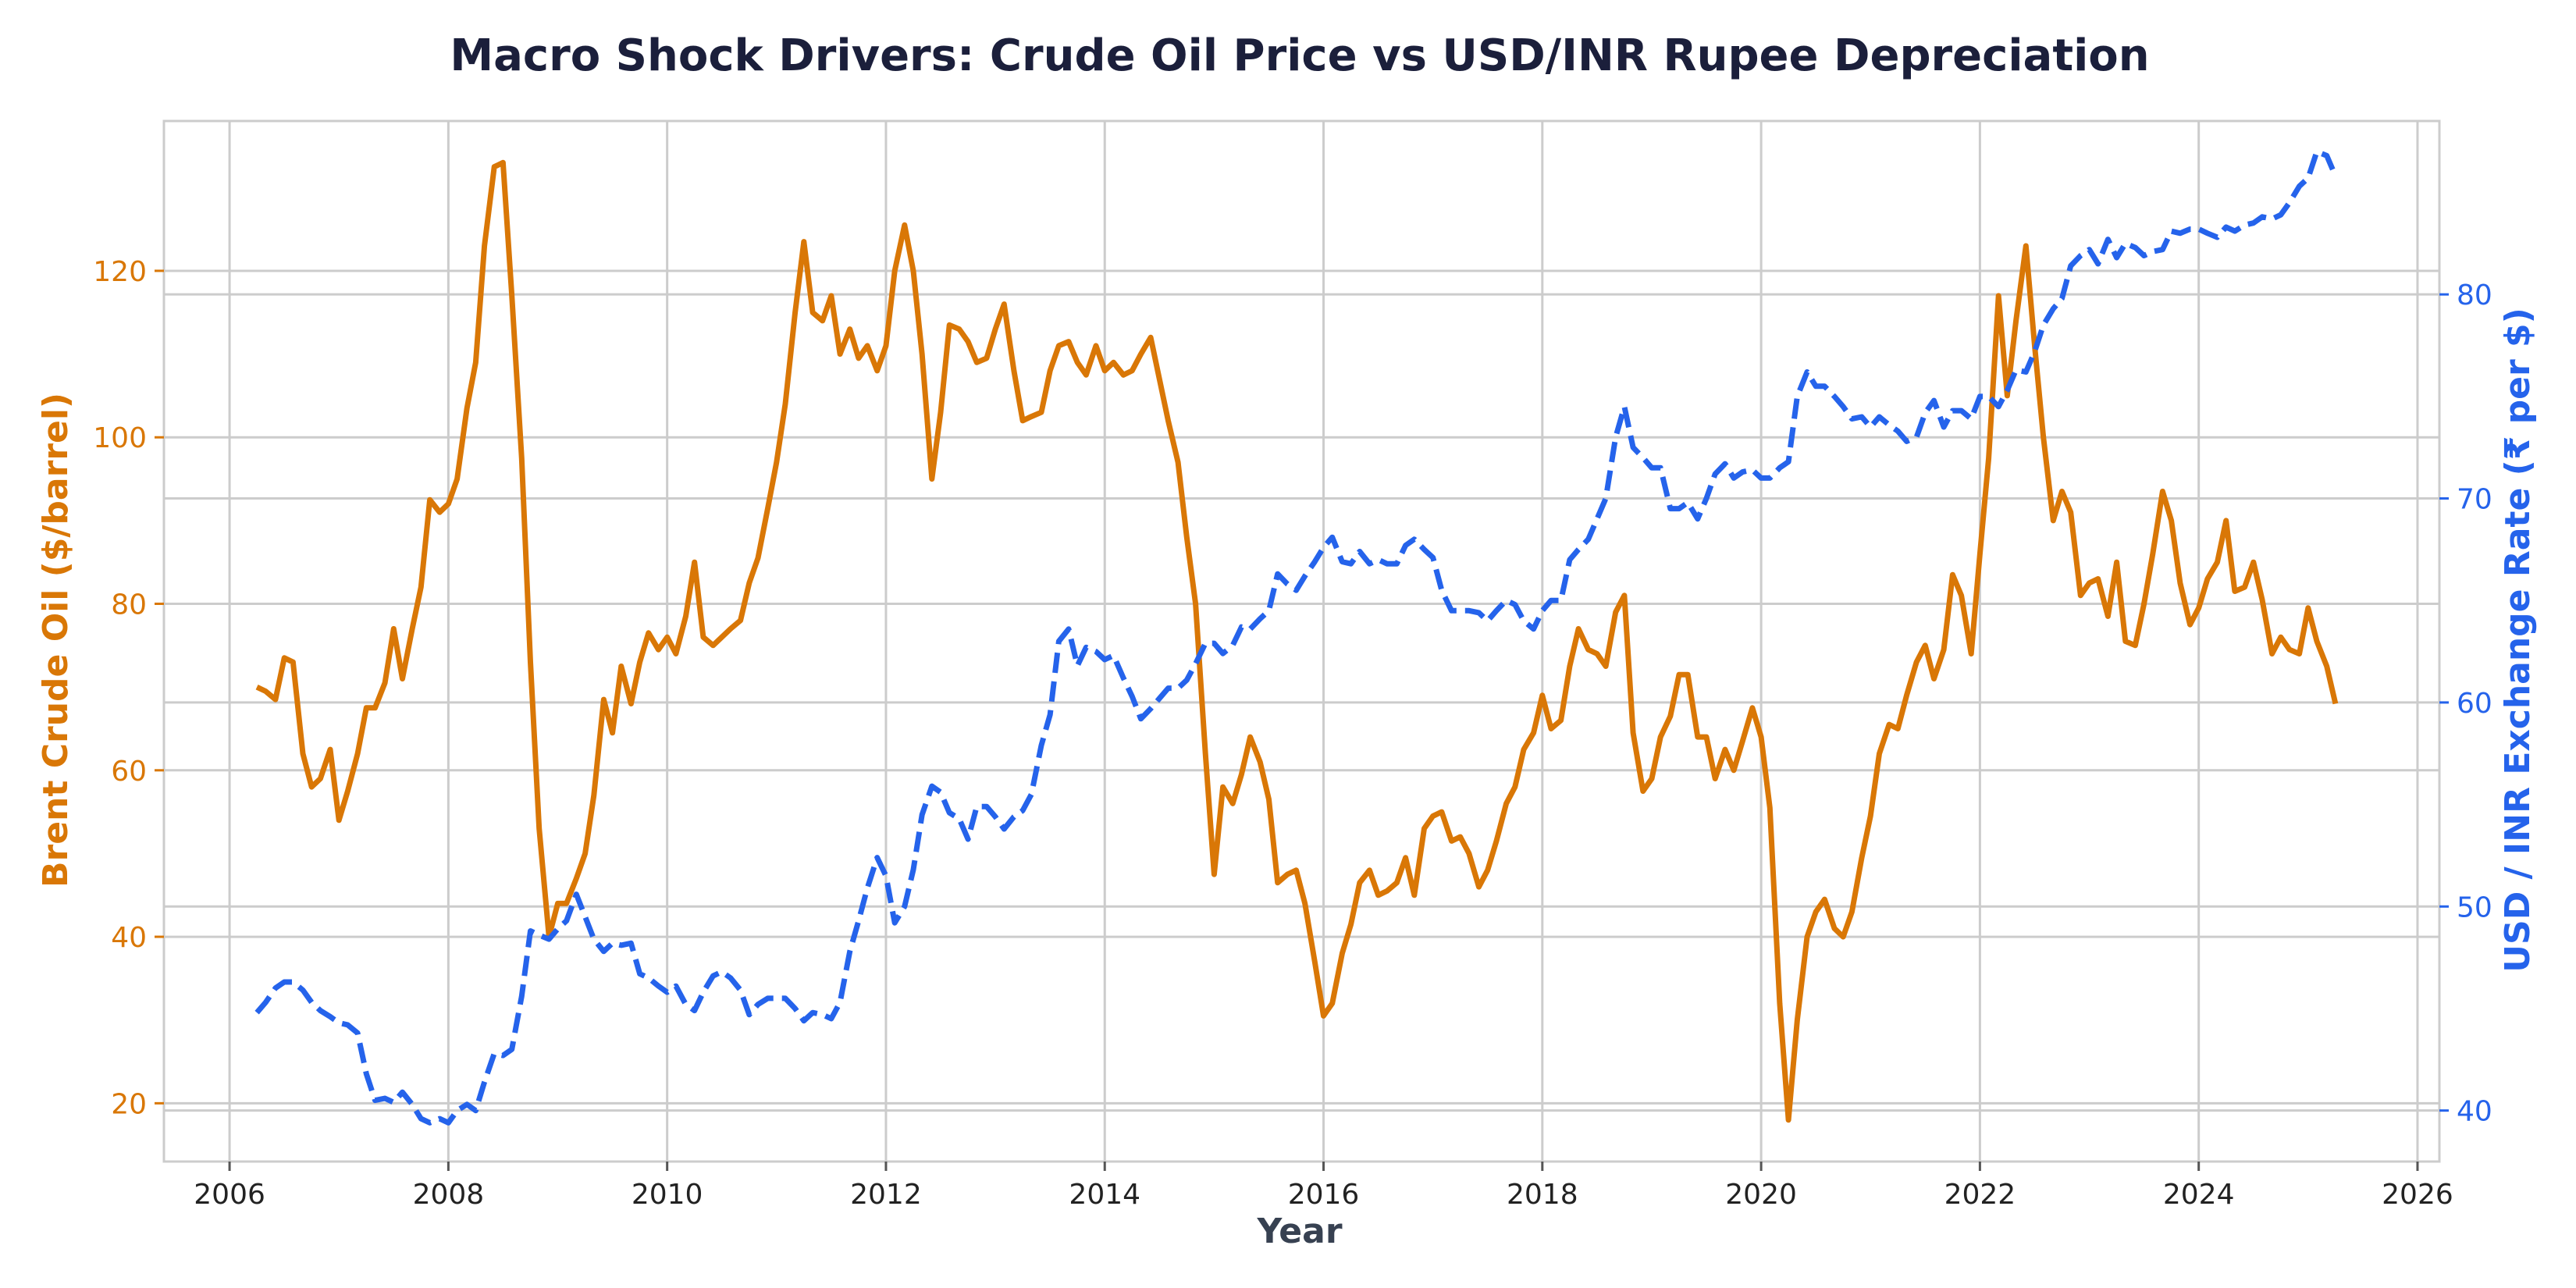 Image resolution: width=2576 pixels, height=1288 pixels. I want to click on x-tick-label: 2006, so click(230, 1195).